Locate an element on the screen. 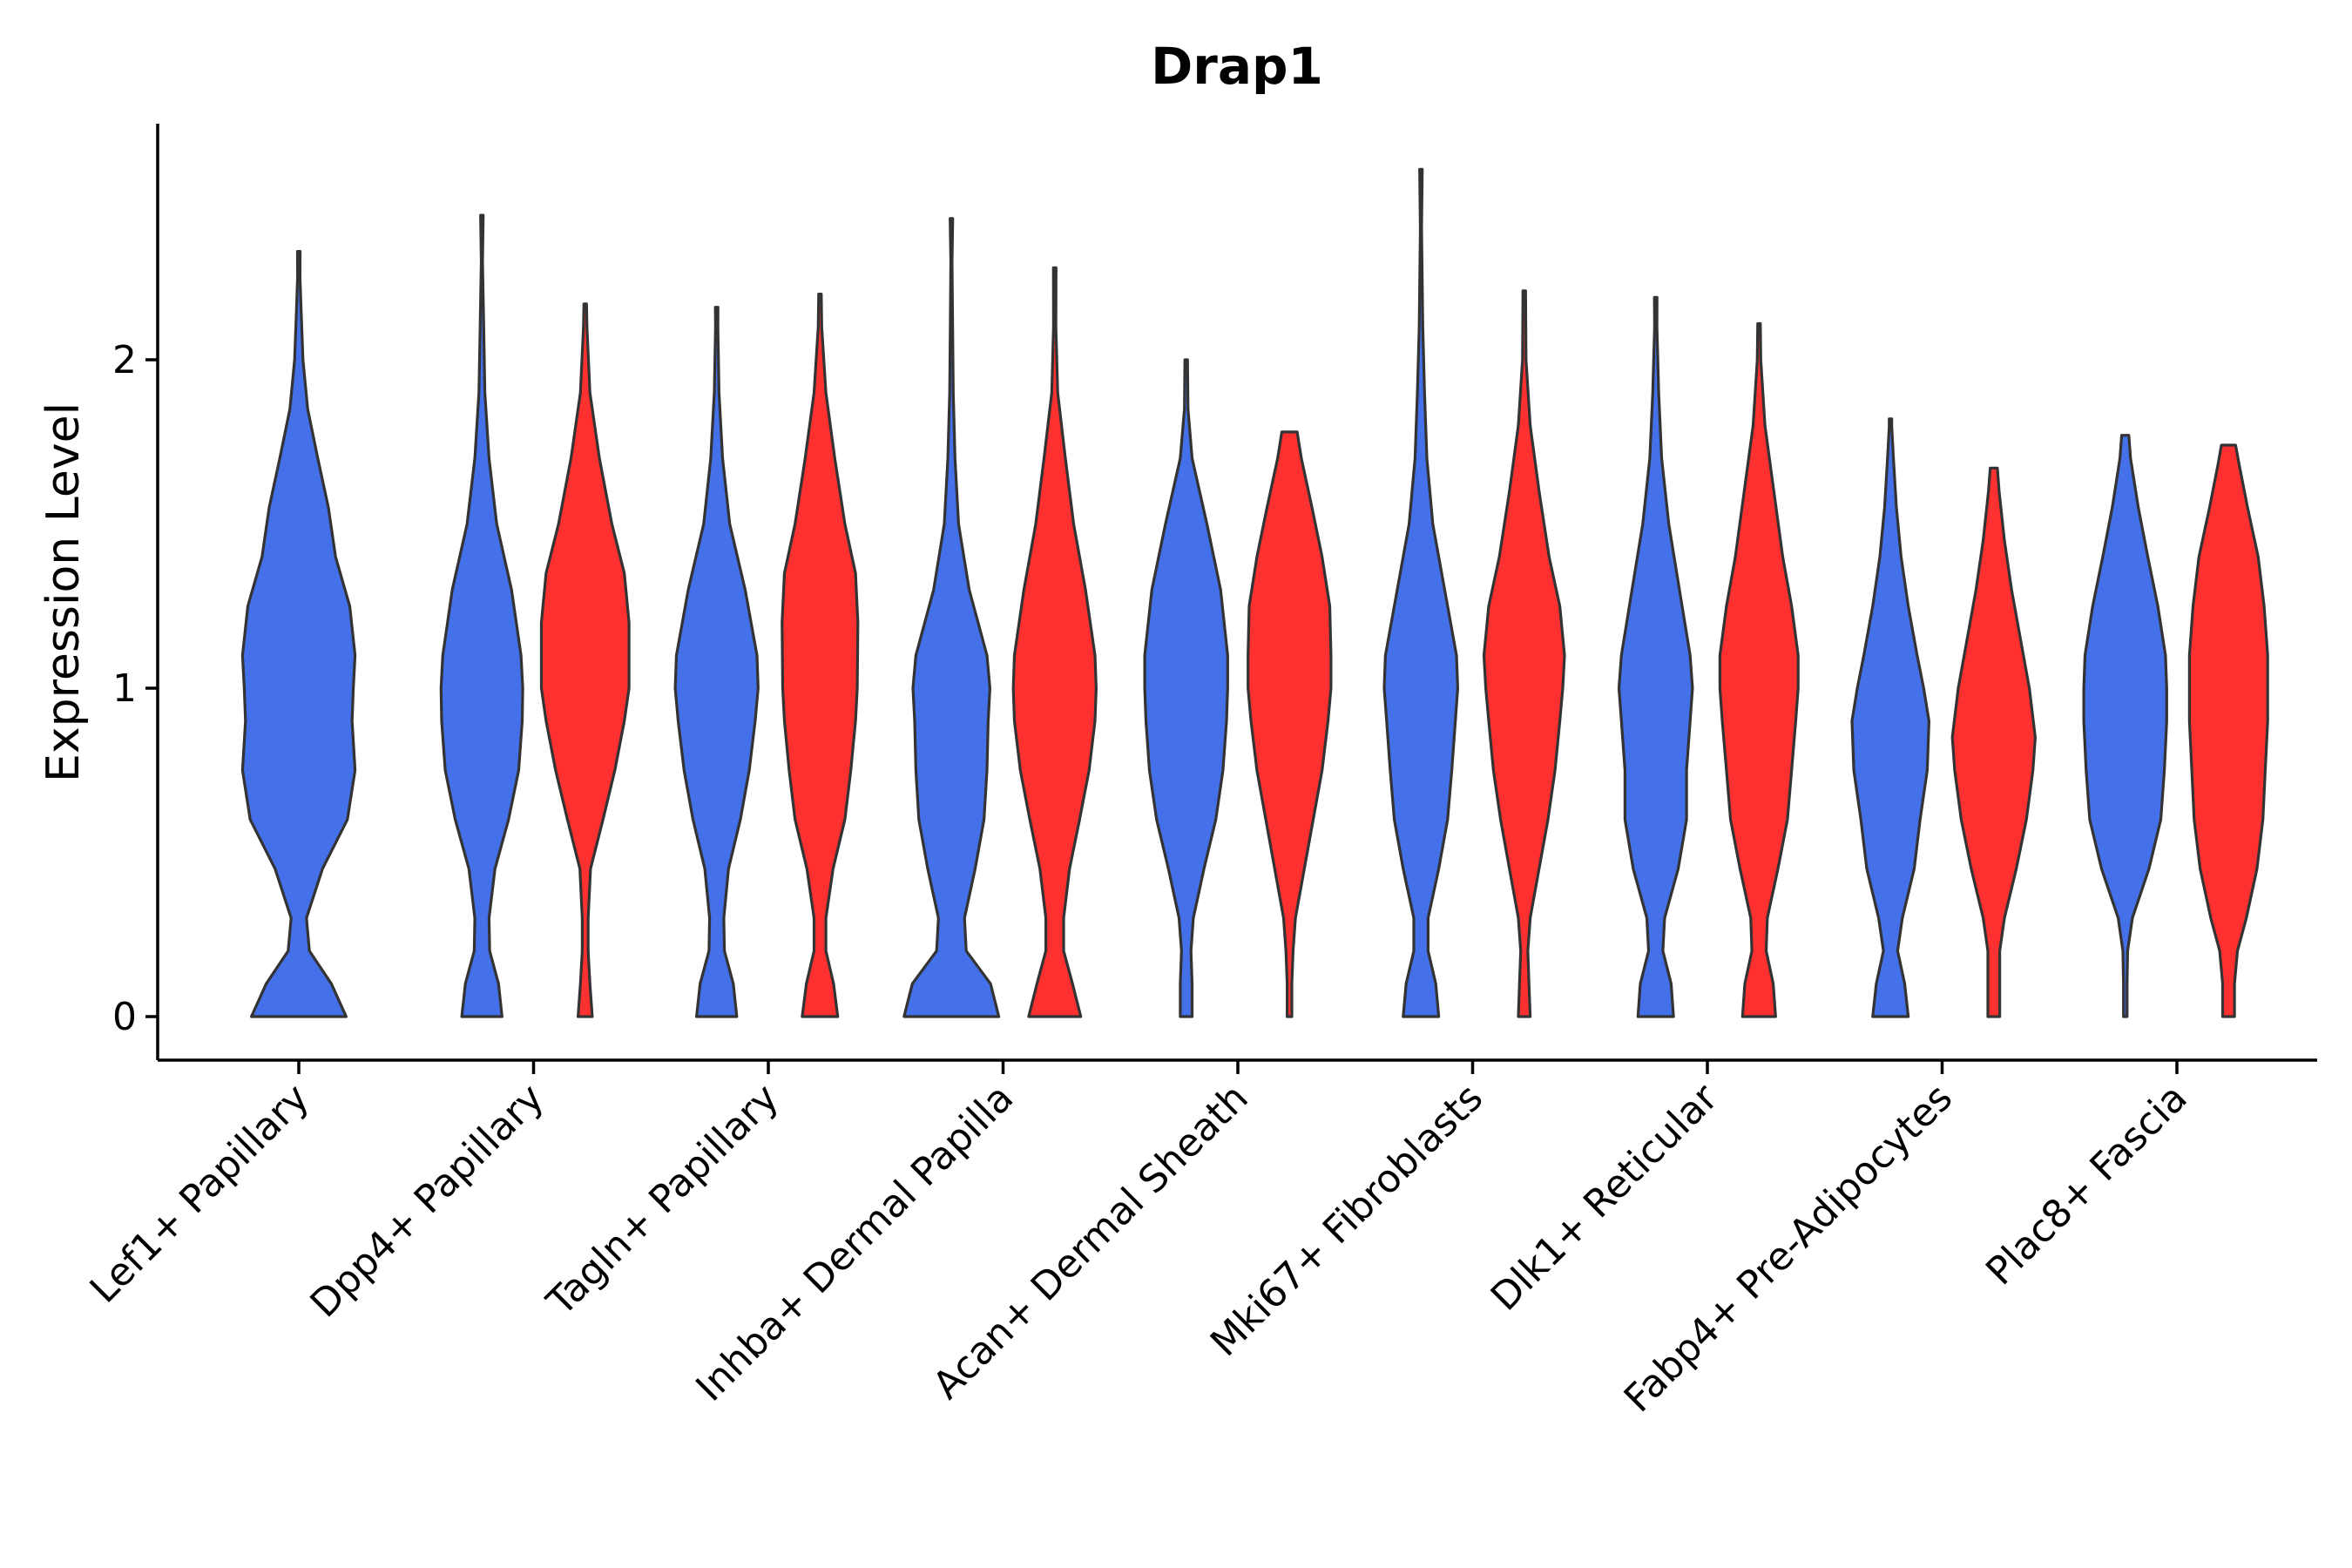 Image resolution: width=2352 pixels, height=1568 pixels. x-tick-label-6: Dlk1+ Reticular is located at coordinates (1605, 1197).